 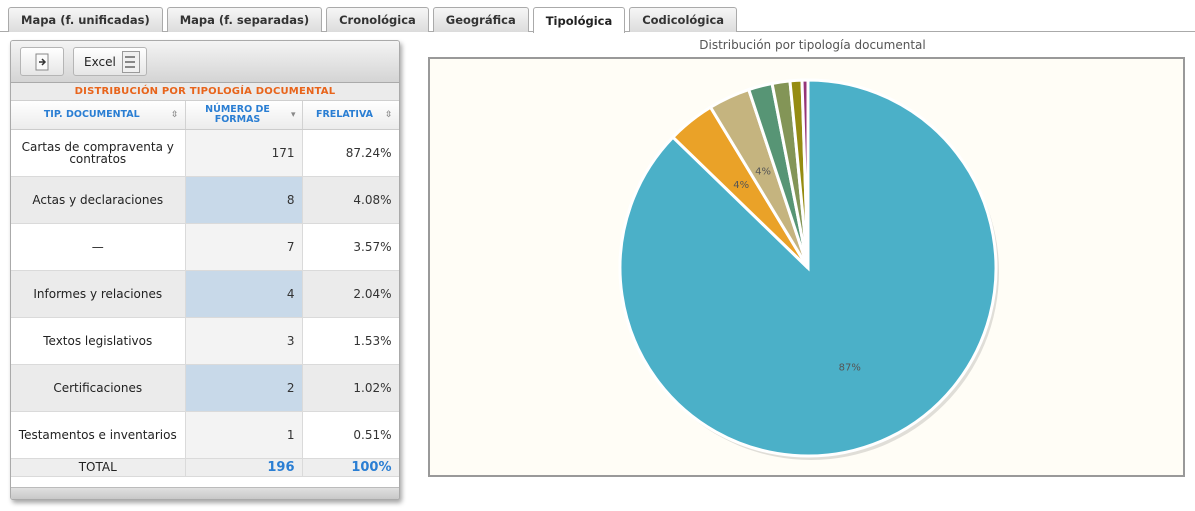 I want to click on pie-slice-label: 87%, so click(x=850, y=368).